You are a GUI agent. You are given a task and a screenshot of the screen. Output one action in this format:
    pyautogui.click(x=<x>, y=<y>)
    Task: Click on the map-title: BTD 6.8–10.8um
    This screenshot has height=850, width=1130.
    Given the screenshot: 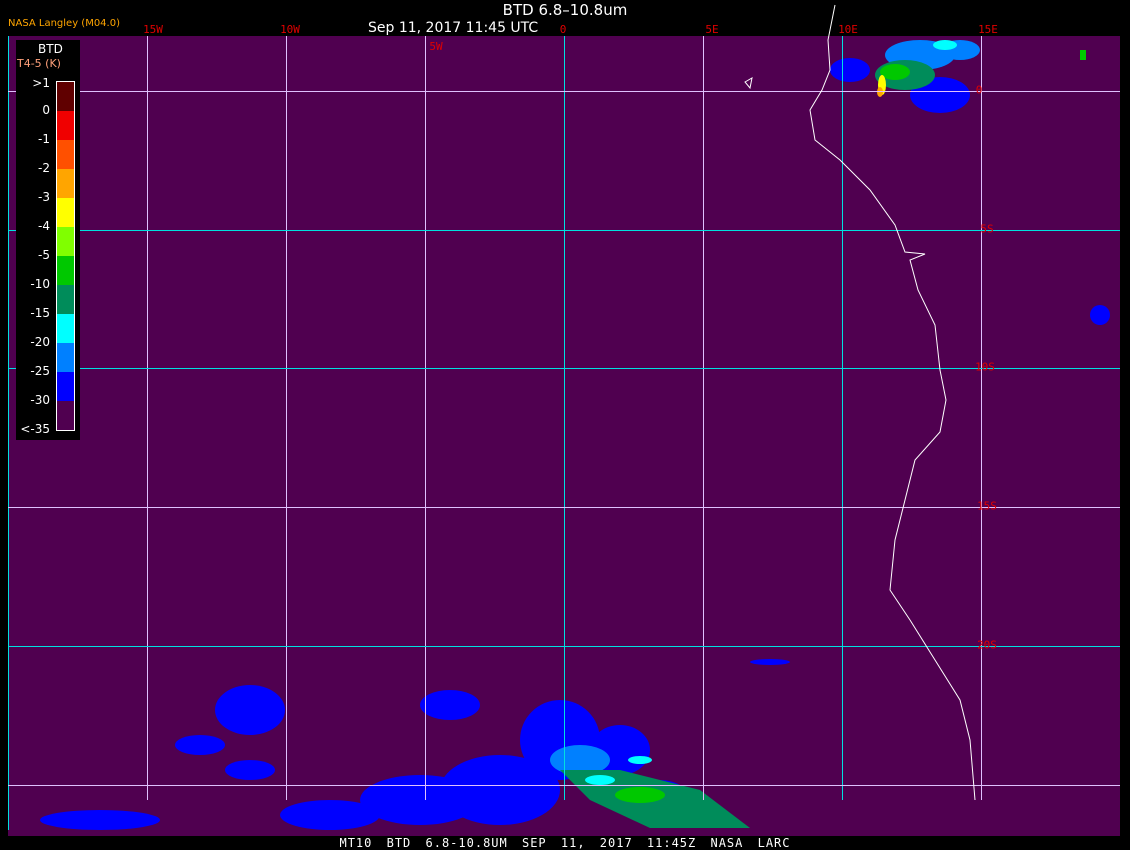 What is the action you would take?
    pyautogui.click(x=565, y=10)
    